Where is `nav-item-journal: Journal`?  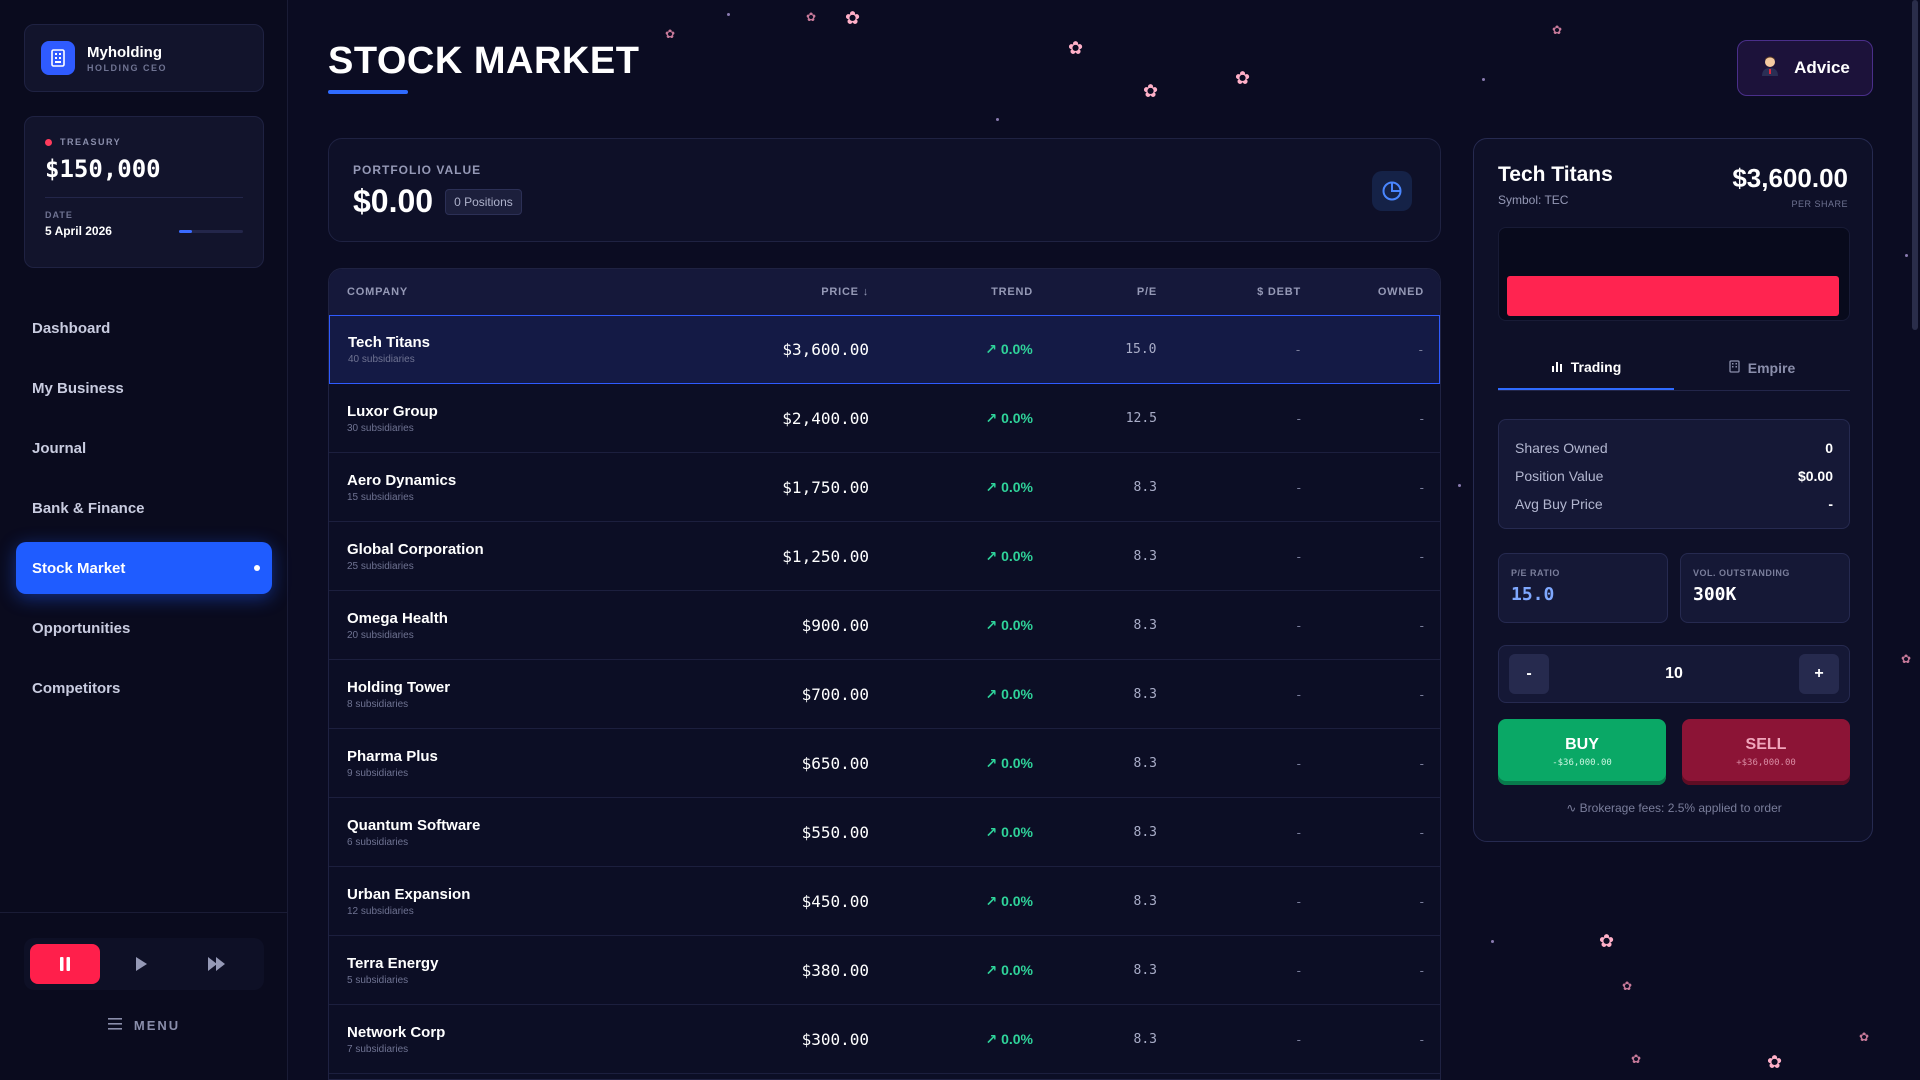 nav-item-journal: Journal is located at coordinates (59, 448).